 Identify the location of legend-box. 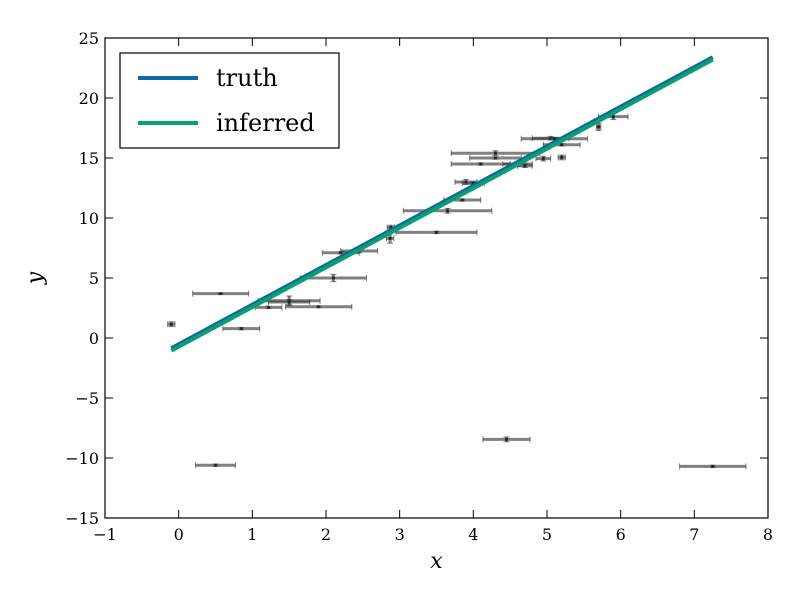
(229, 100).